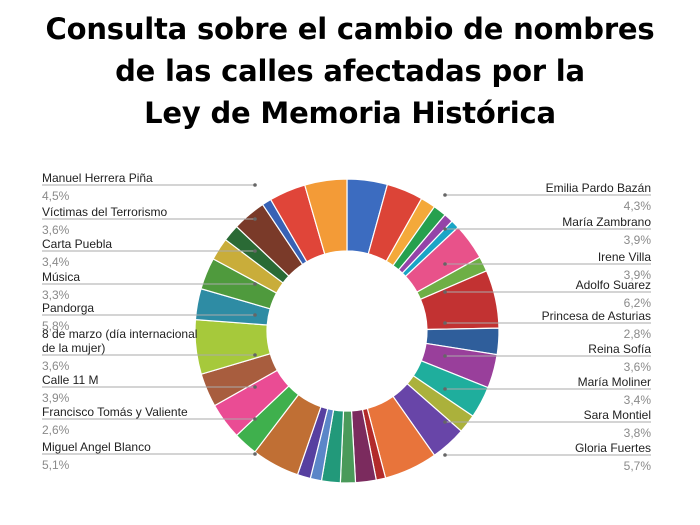 The height and width of the screenshot is (525, 700). What do you see at coordinates (56, 196) in the screenshot?
I see `label-value: 4,5%` at bounding box center [56, 196].